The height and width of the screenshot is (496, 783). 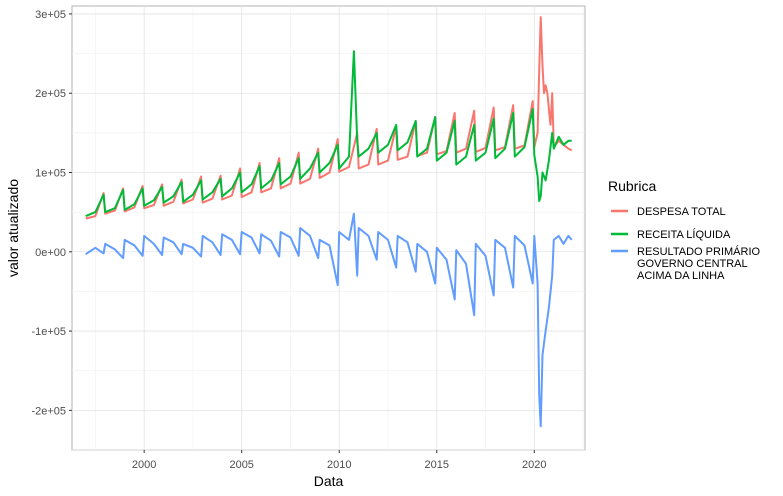 What do you see at coordinates (50, 15) in the screenshot?
I see `y-tick-label: 3e+05` at bounding box center [50, 15].